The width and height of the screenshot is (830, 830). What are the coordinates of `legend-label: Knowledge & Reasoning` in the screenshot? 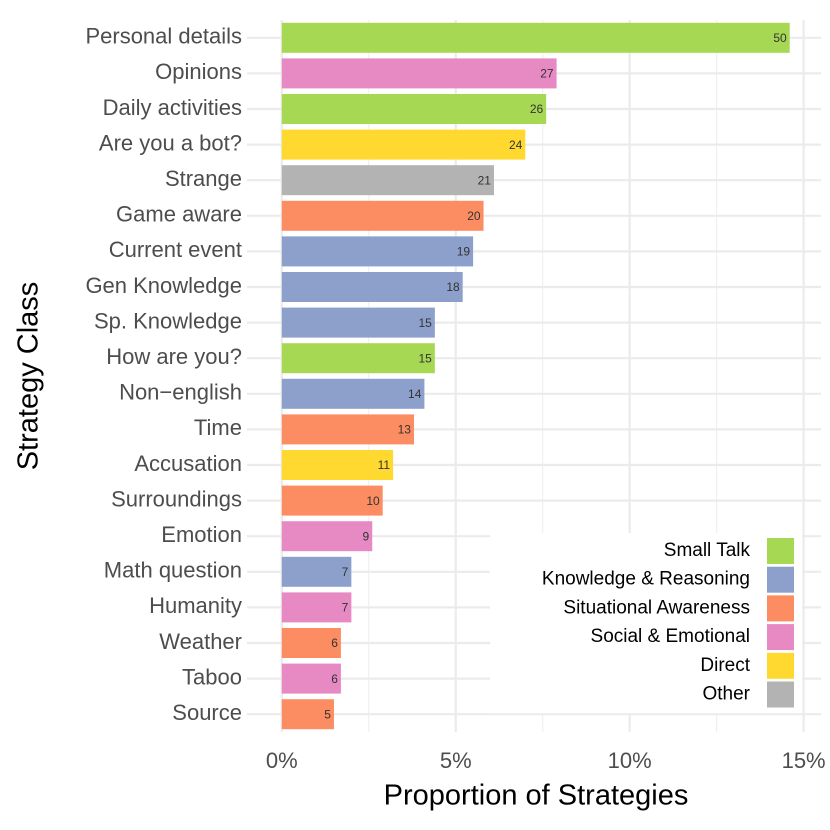 It's located at (646, 579).